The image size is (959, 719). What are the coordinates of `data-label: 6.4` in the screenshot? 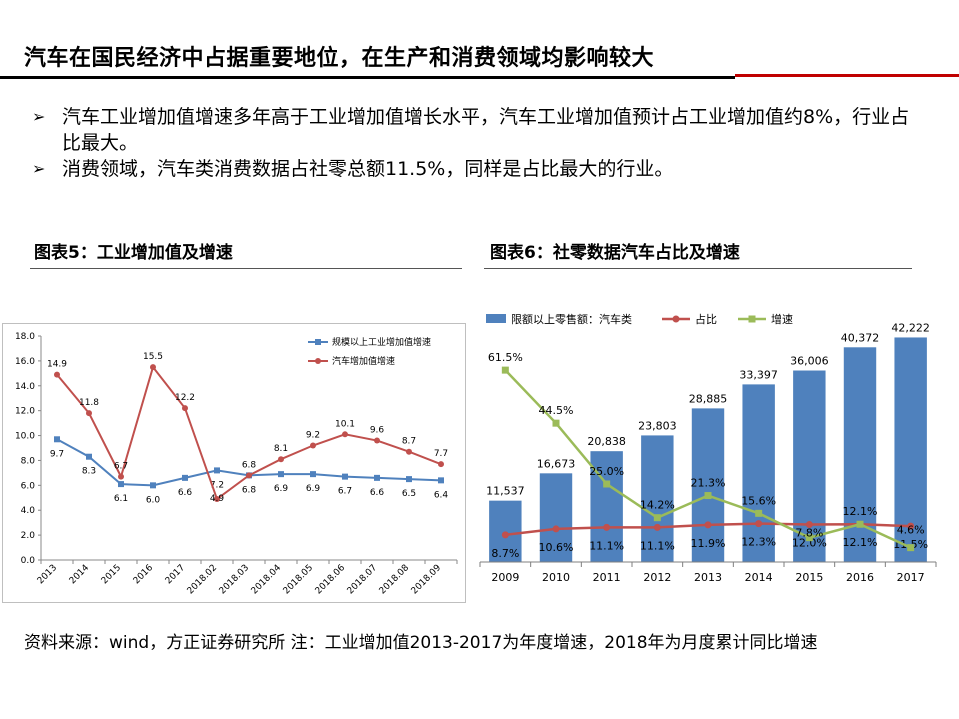 It's located at (441, 495).